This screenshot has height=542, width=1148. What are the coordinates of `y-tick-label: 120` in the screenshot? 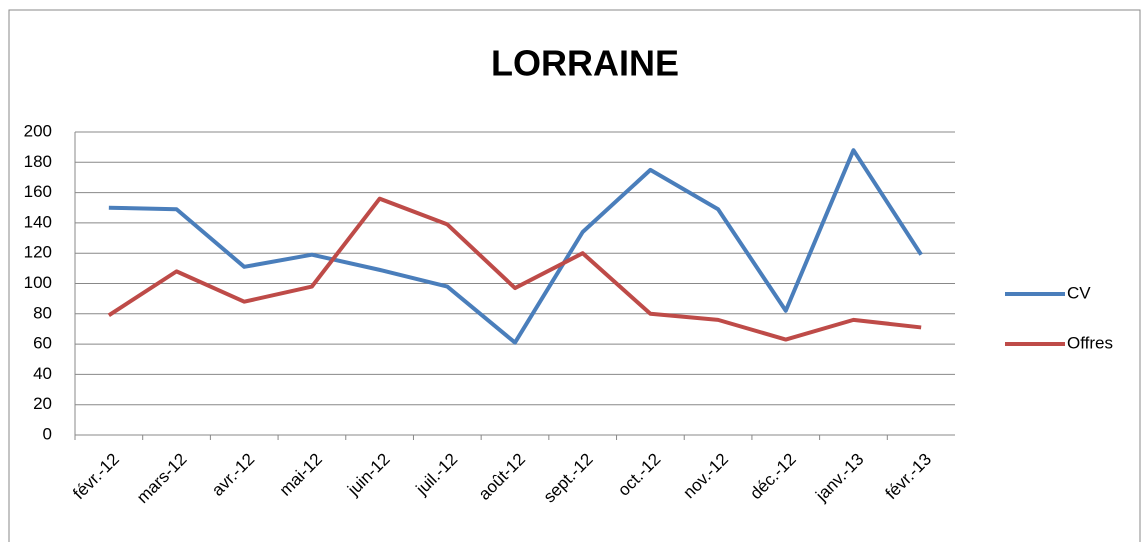 It's located at (38, 252).